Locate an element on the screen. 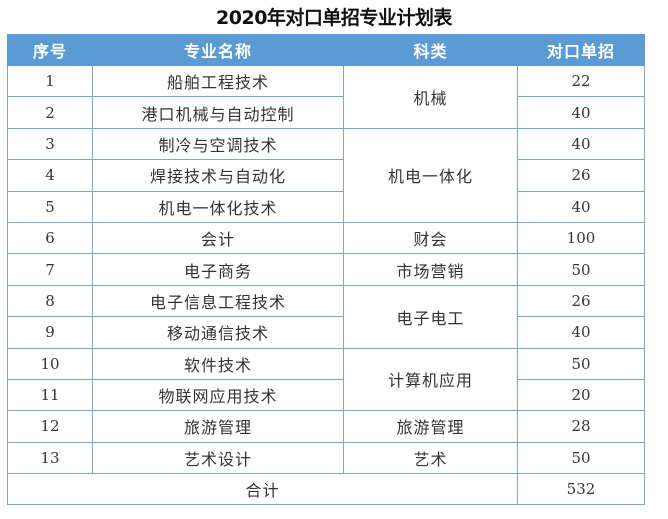 The width and height of the screenshot is (668, 519). major-name: 船舶工程技术 is located at coordinates (218, 81).